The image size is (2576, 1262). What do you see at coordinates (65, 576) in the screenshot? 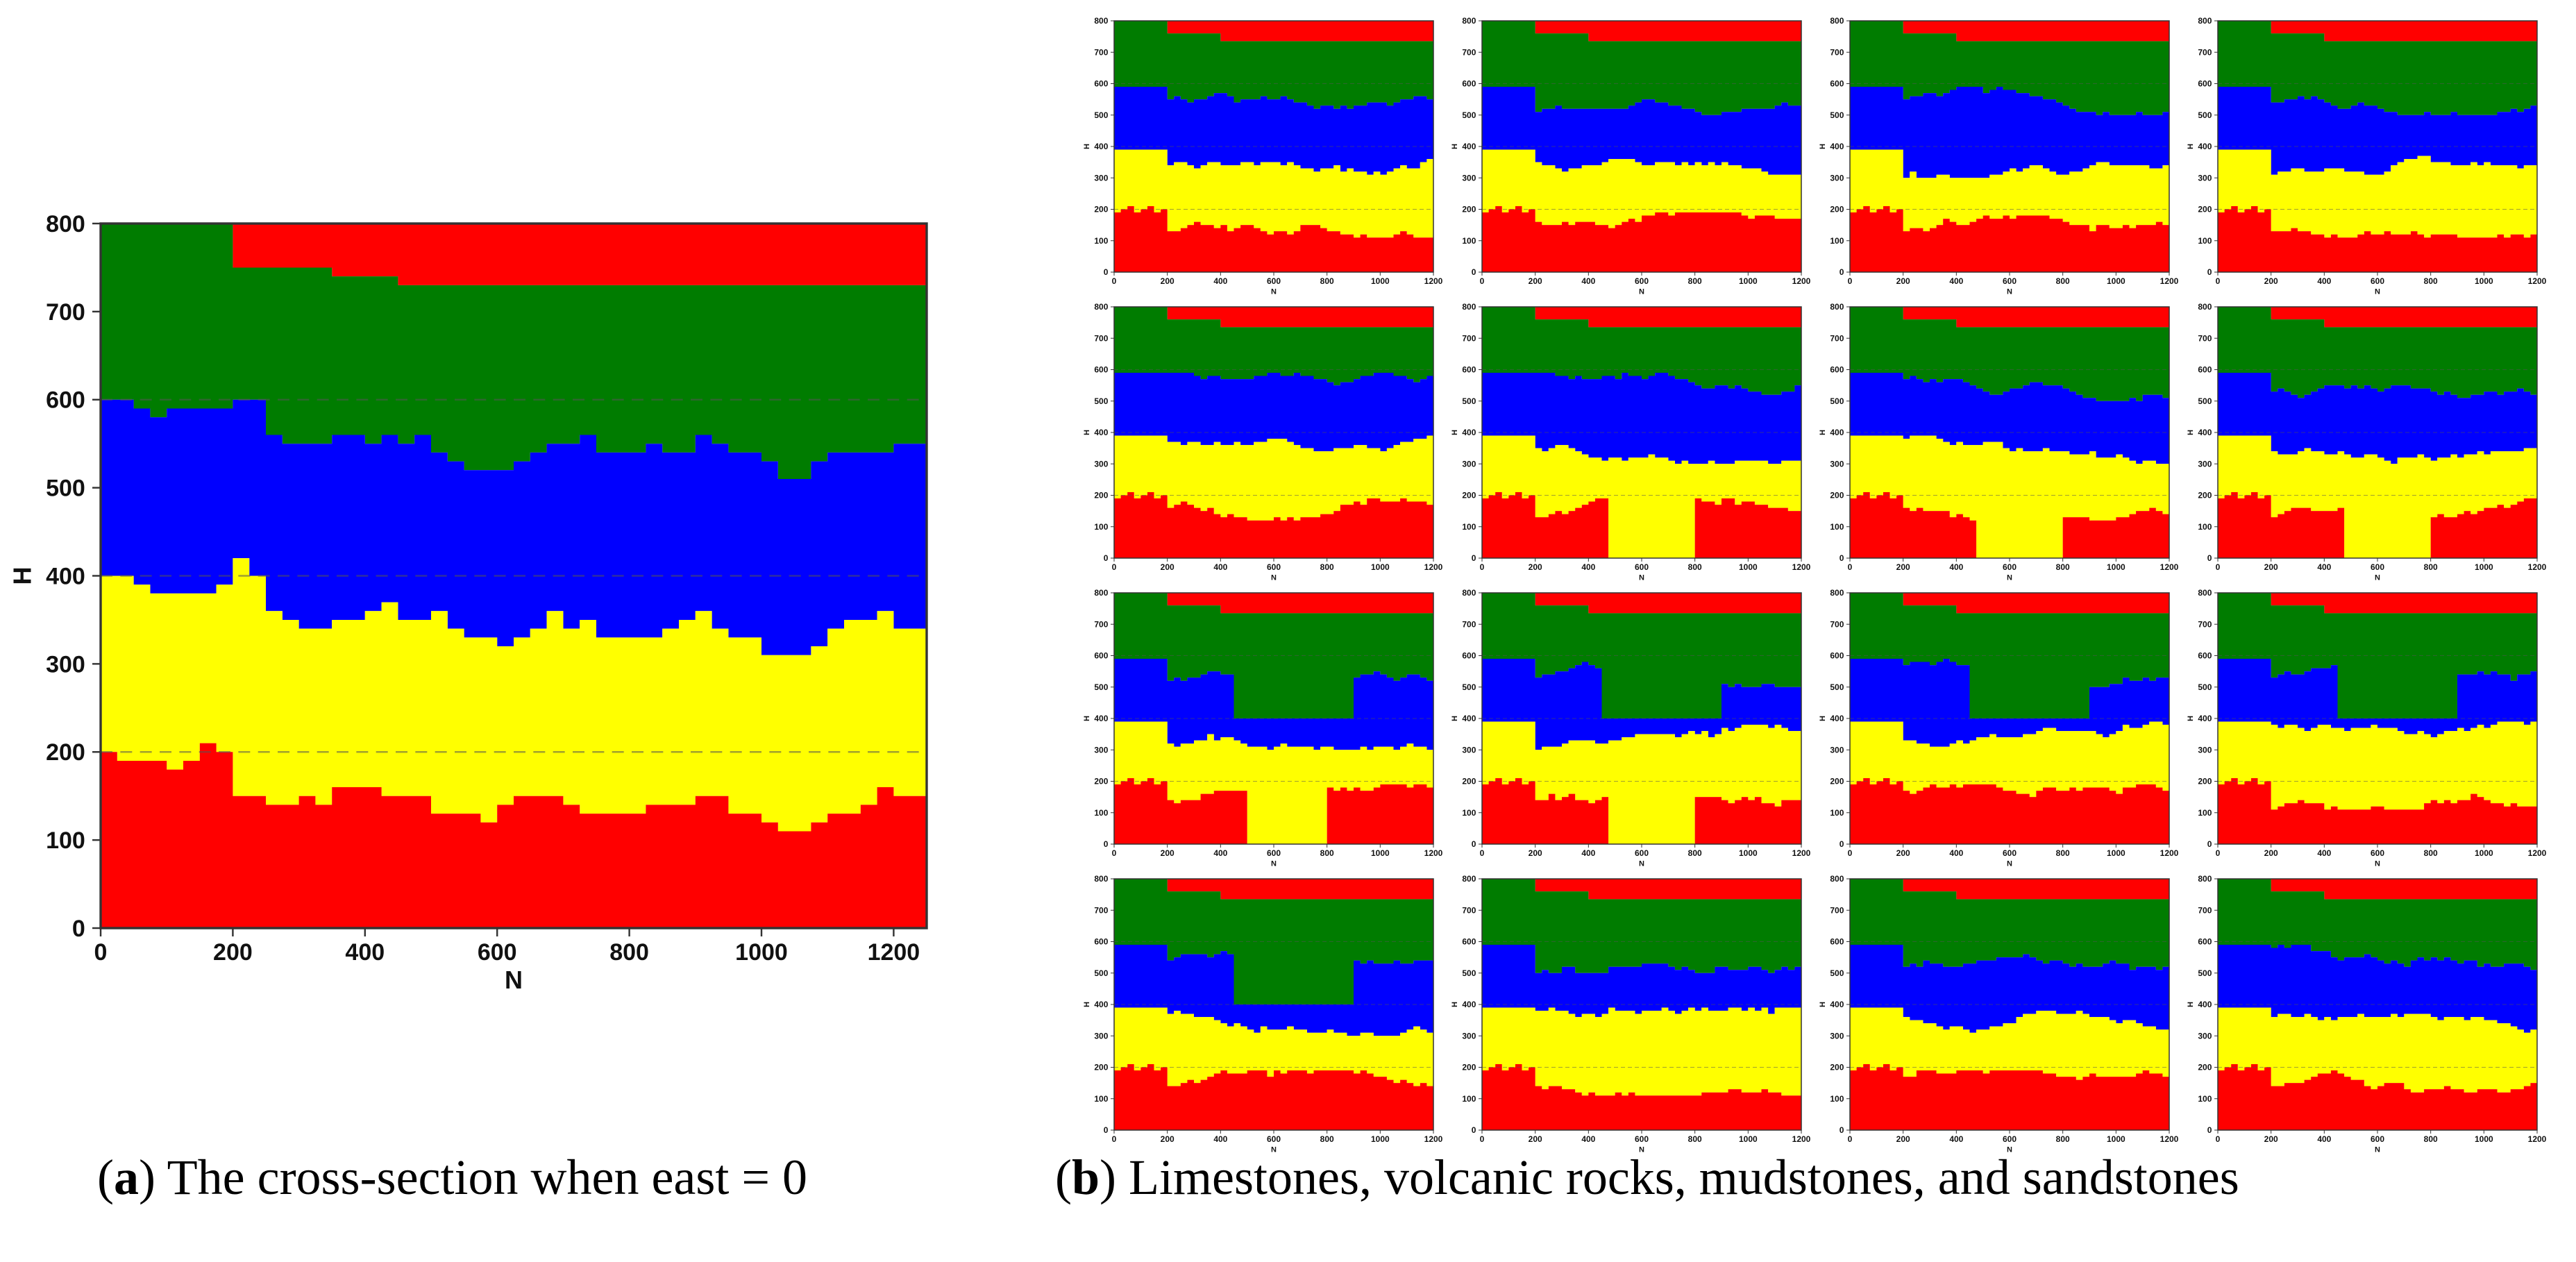
I see `a-ytick-label: 400` at bounding box center [65, 576].